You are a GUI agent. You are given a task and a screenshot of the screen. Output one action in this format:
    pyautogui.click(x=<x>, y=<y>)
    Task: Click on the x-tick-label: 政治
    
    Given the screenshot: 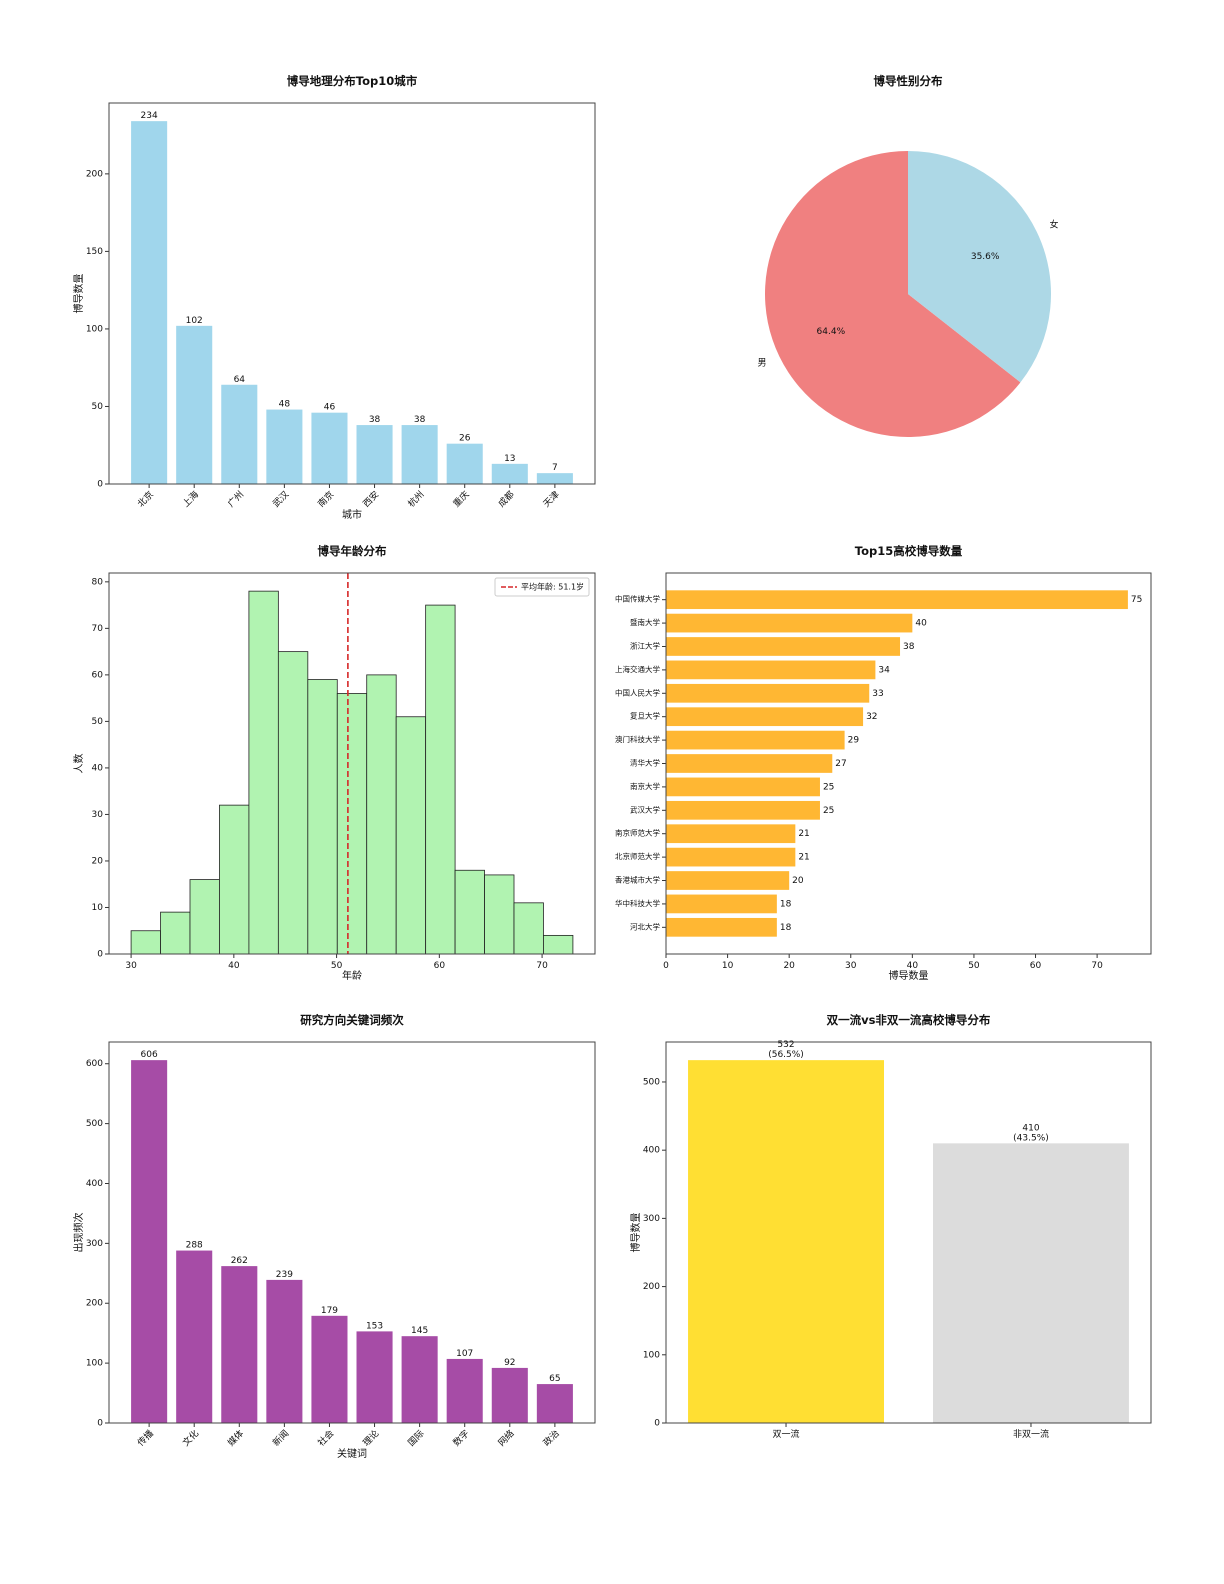 What is the action you would take?
    pyautogui.click(x=551, y=1437)
    